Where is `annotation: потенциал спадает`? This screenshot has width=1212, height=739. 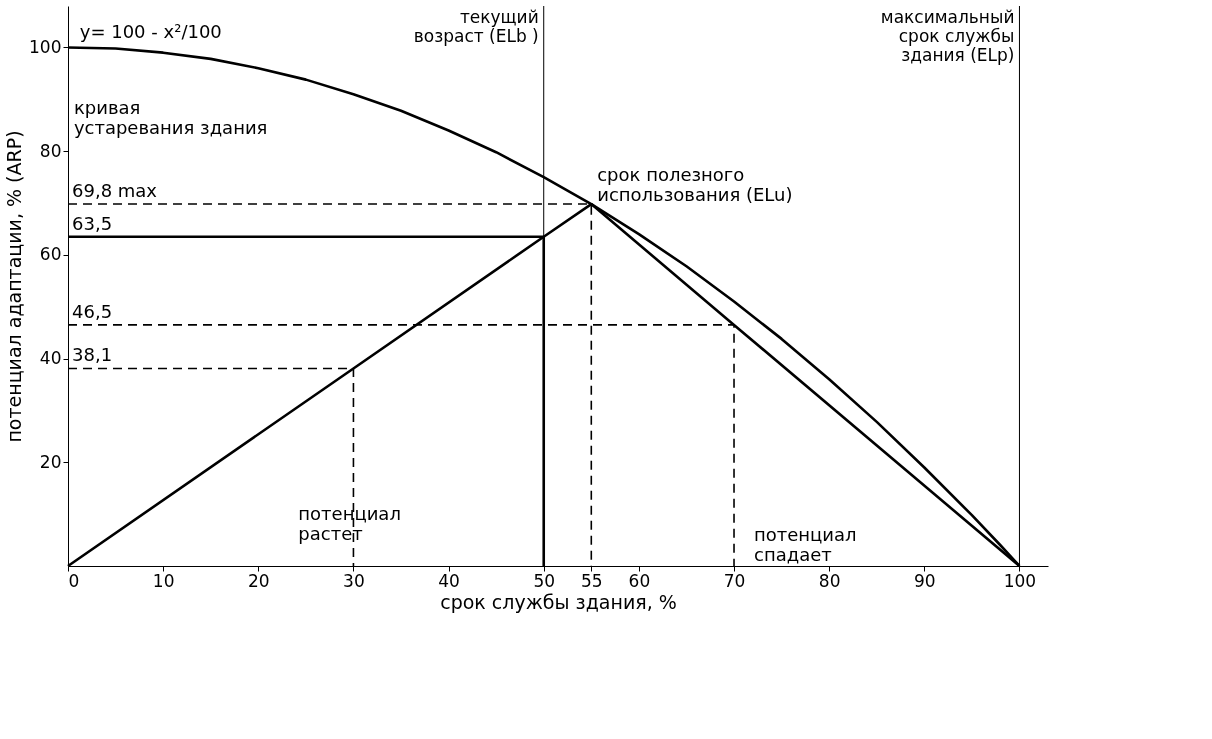
annotation: потенциал спадает is located at coordinates (805, 544).